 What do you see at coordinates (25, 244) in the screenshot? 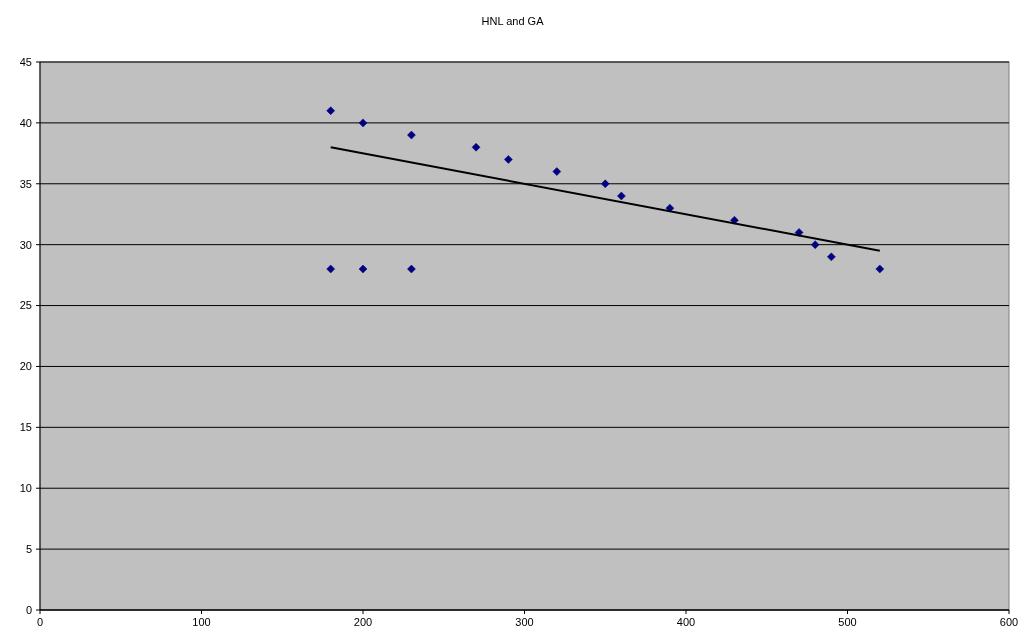
I see `y-tick-label: 30` at bounding box center [25, 244].